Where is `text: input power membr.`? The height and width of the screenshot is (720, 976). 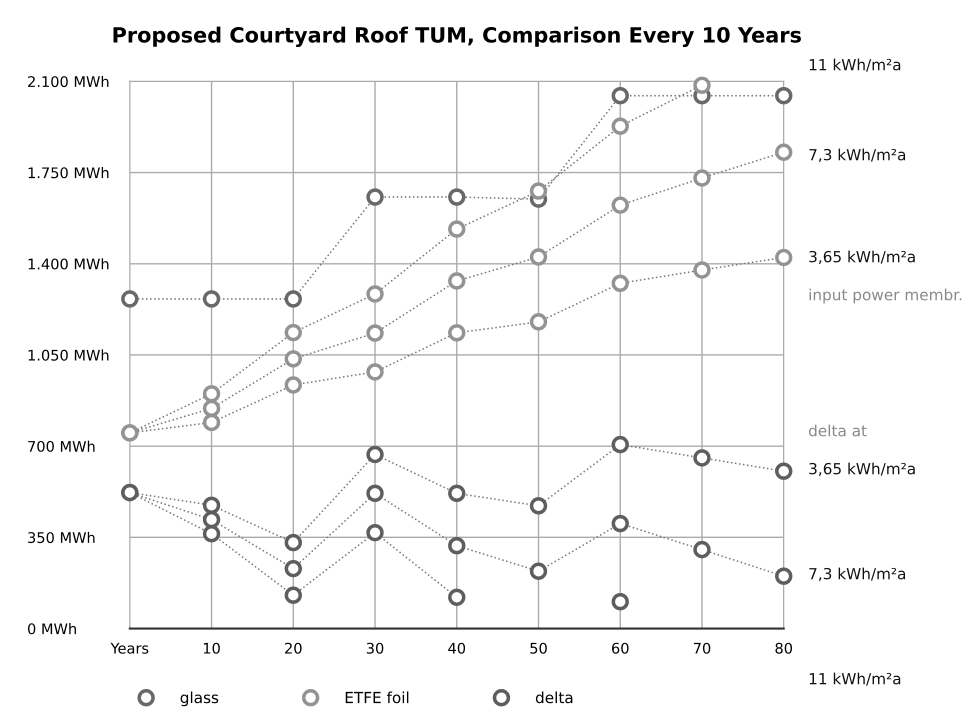
text: input power membr. is located at coordinates (886, 296).